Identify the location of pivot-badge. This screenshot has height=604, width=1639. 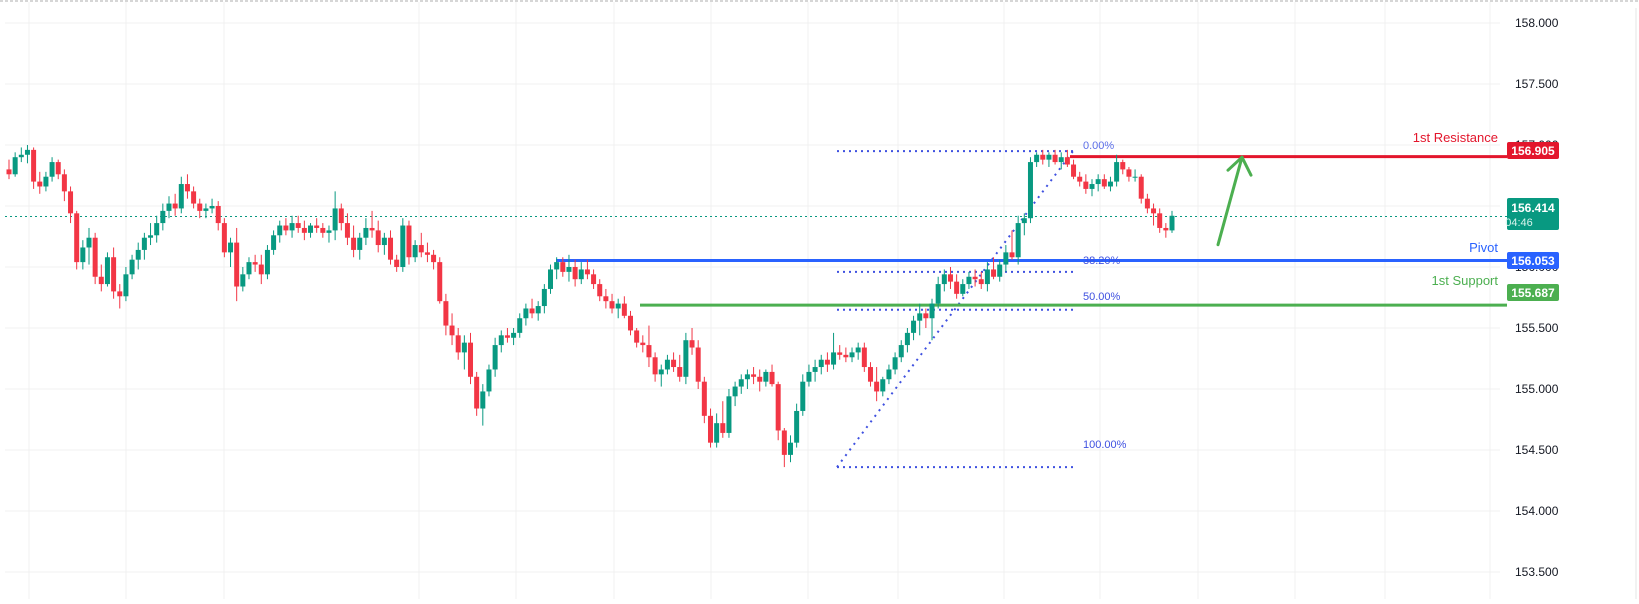
(1533, 260).